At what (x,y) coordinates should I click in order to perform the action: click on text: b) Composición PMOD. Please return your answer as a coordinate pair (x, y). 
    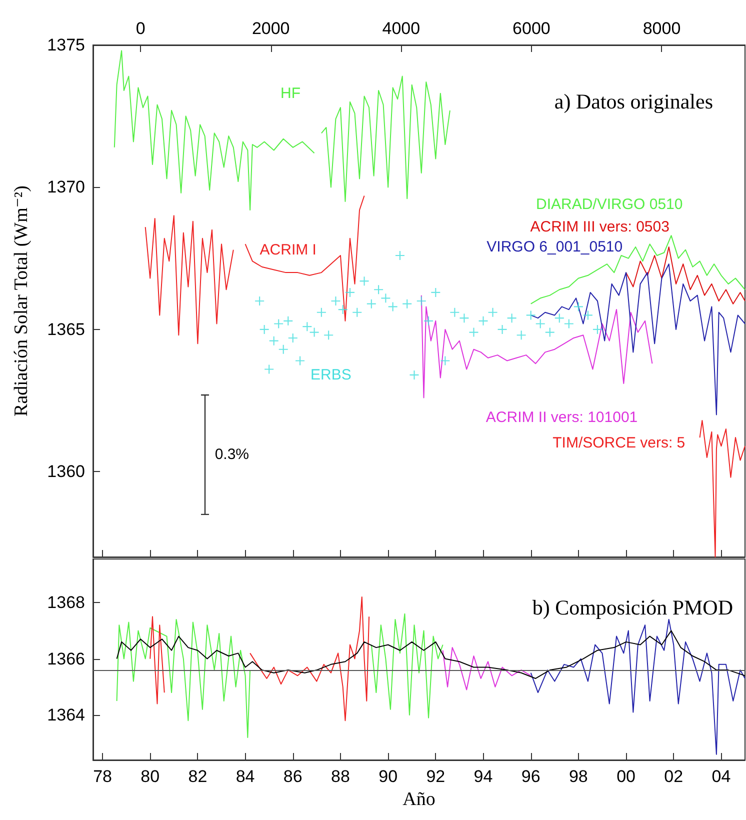
    Looking at the image, I should click on (633, 608).